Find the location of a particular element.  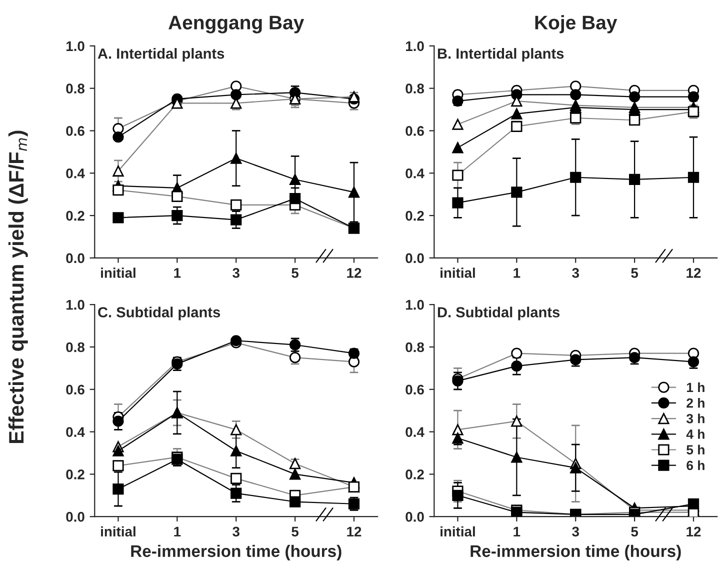

y-axis-title: Effective quantum yield (ΔF/F$_{m}$) is located at coordinates (18, 287).